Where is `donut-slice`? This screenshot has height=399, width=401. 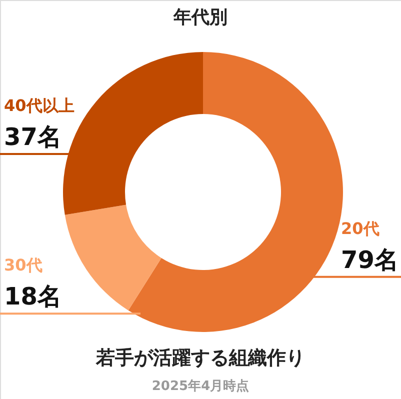
donut-slice is located at coordinates (113, 257).